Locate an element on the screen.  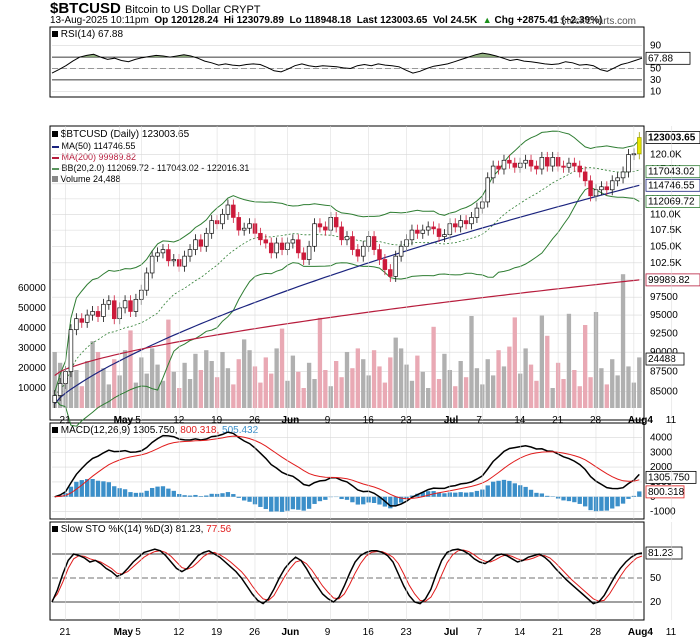
volume-tick-label: 60000 is located at coordinates (32, 288).